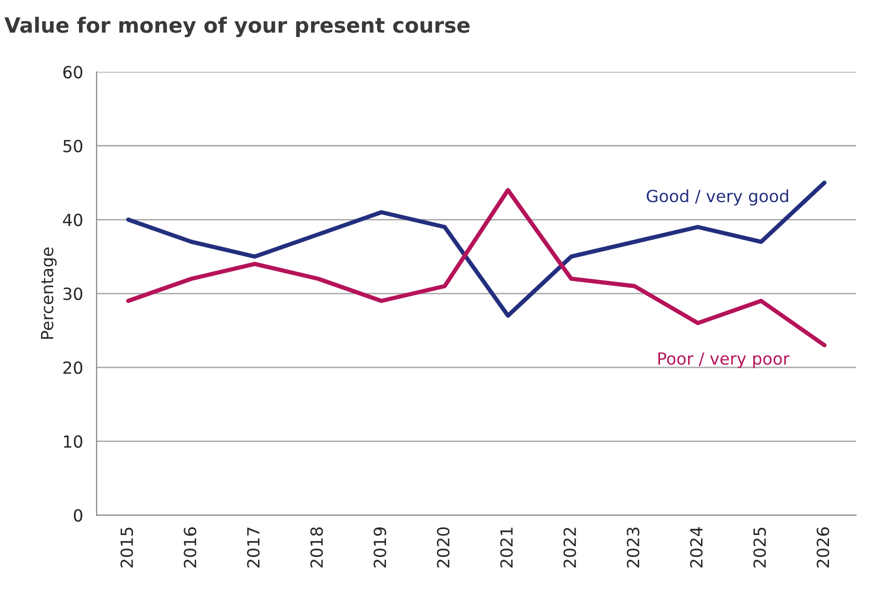  What do you see at coordinates (72, 220) in the screenshot?
I see `y-tick-label: 40` at bounding box center [72, 220].